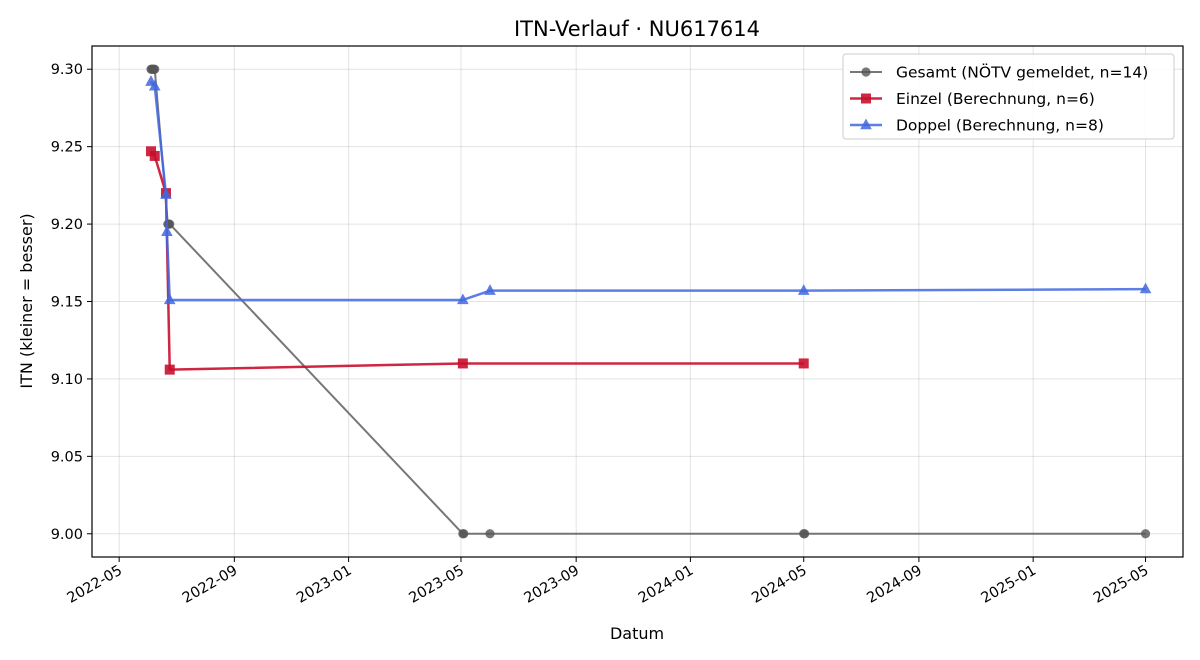 The height and width of the screenshot is (660, 1200). Describe the element at coordinates (210, 585) in the screenshot. I see `x-tick-label: 2022-09` at that location.